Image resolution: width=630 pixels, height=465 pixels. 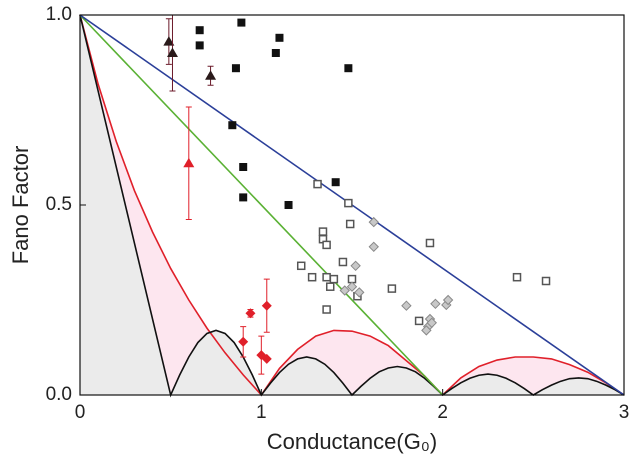 What do you see at coordinates (20, 205) in the screenshot?
I see `y-axis-label: Fano Factor` at bounding box center [20, 205].